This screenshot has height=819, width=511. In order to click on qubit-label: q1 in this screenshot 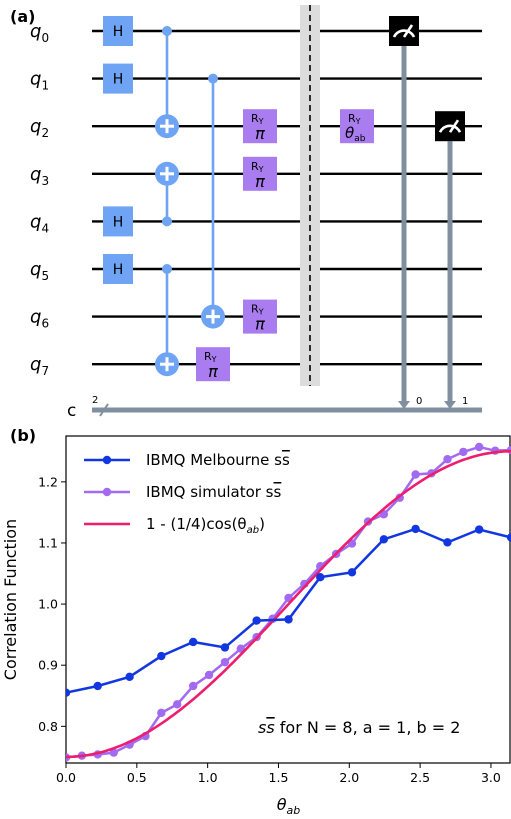, I will do `click(39, 81)`.